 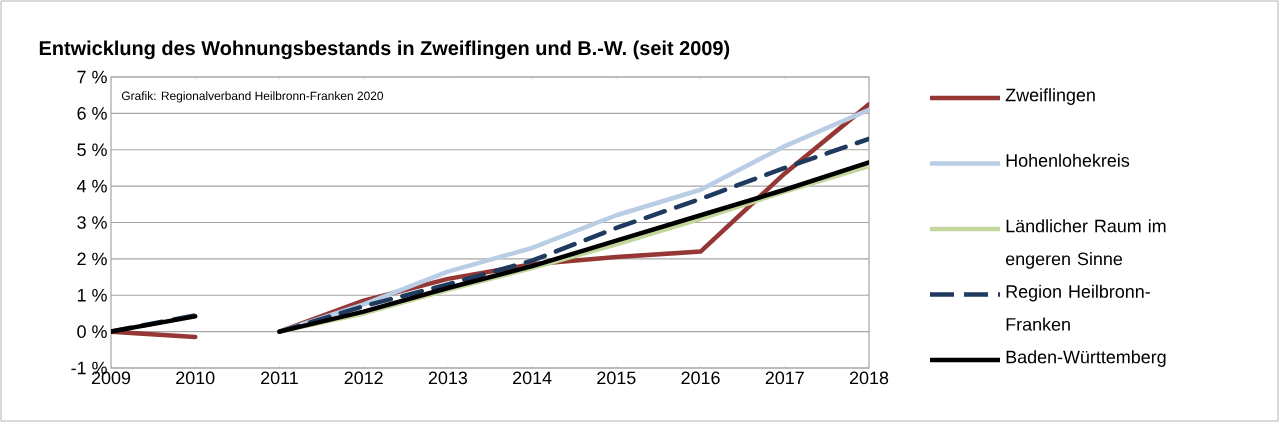 What do you see at coordinates (616, 378) in the screenshot?
I see `x-tick-label: 2015` at bounding box center [616, 378].